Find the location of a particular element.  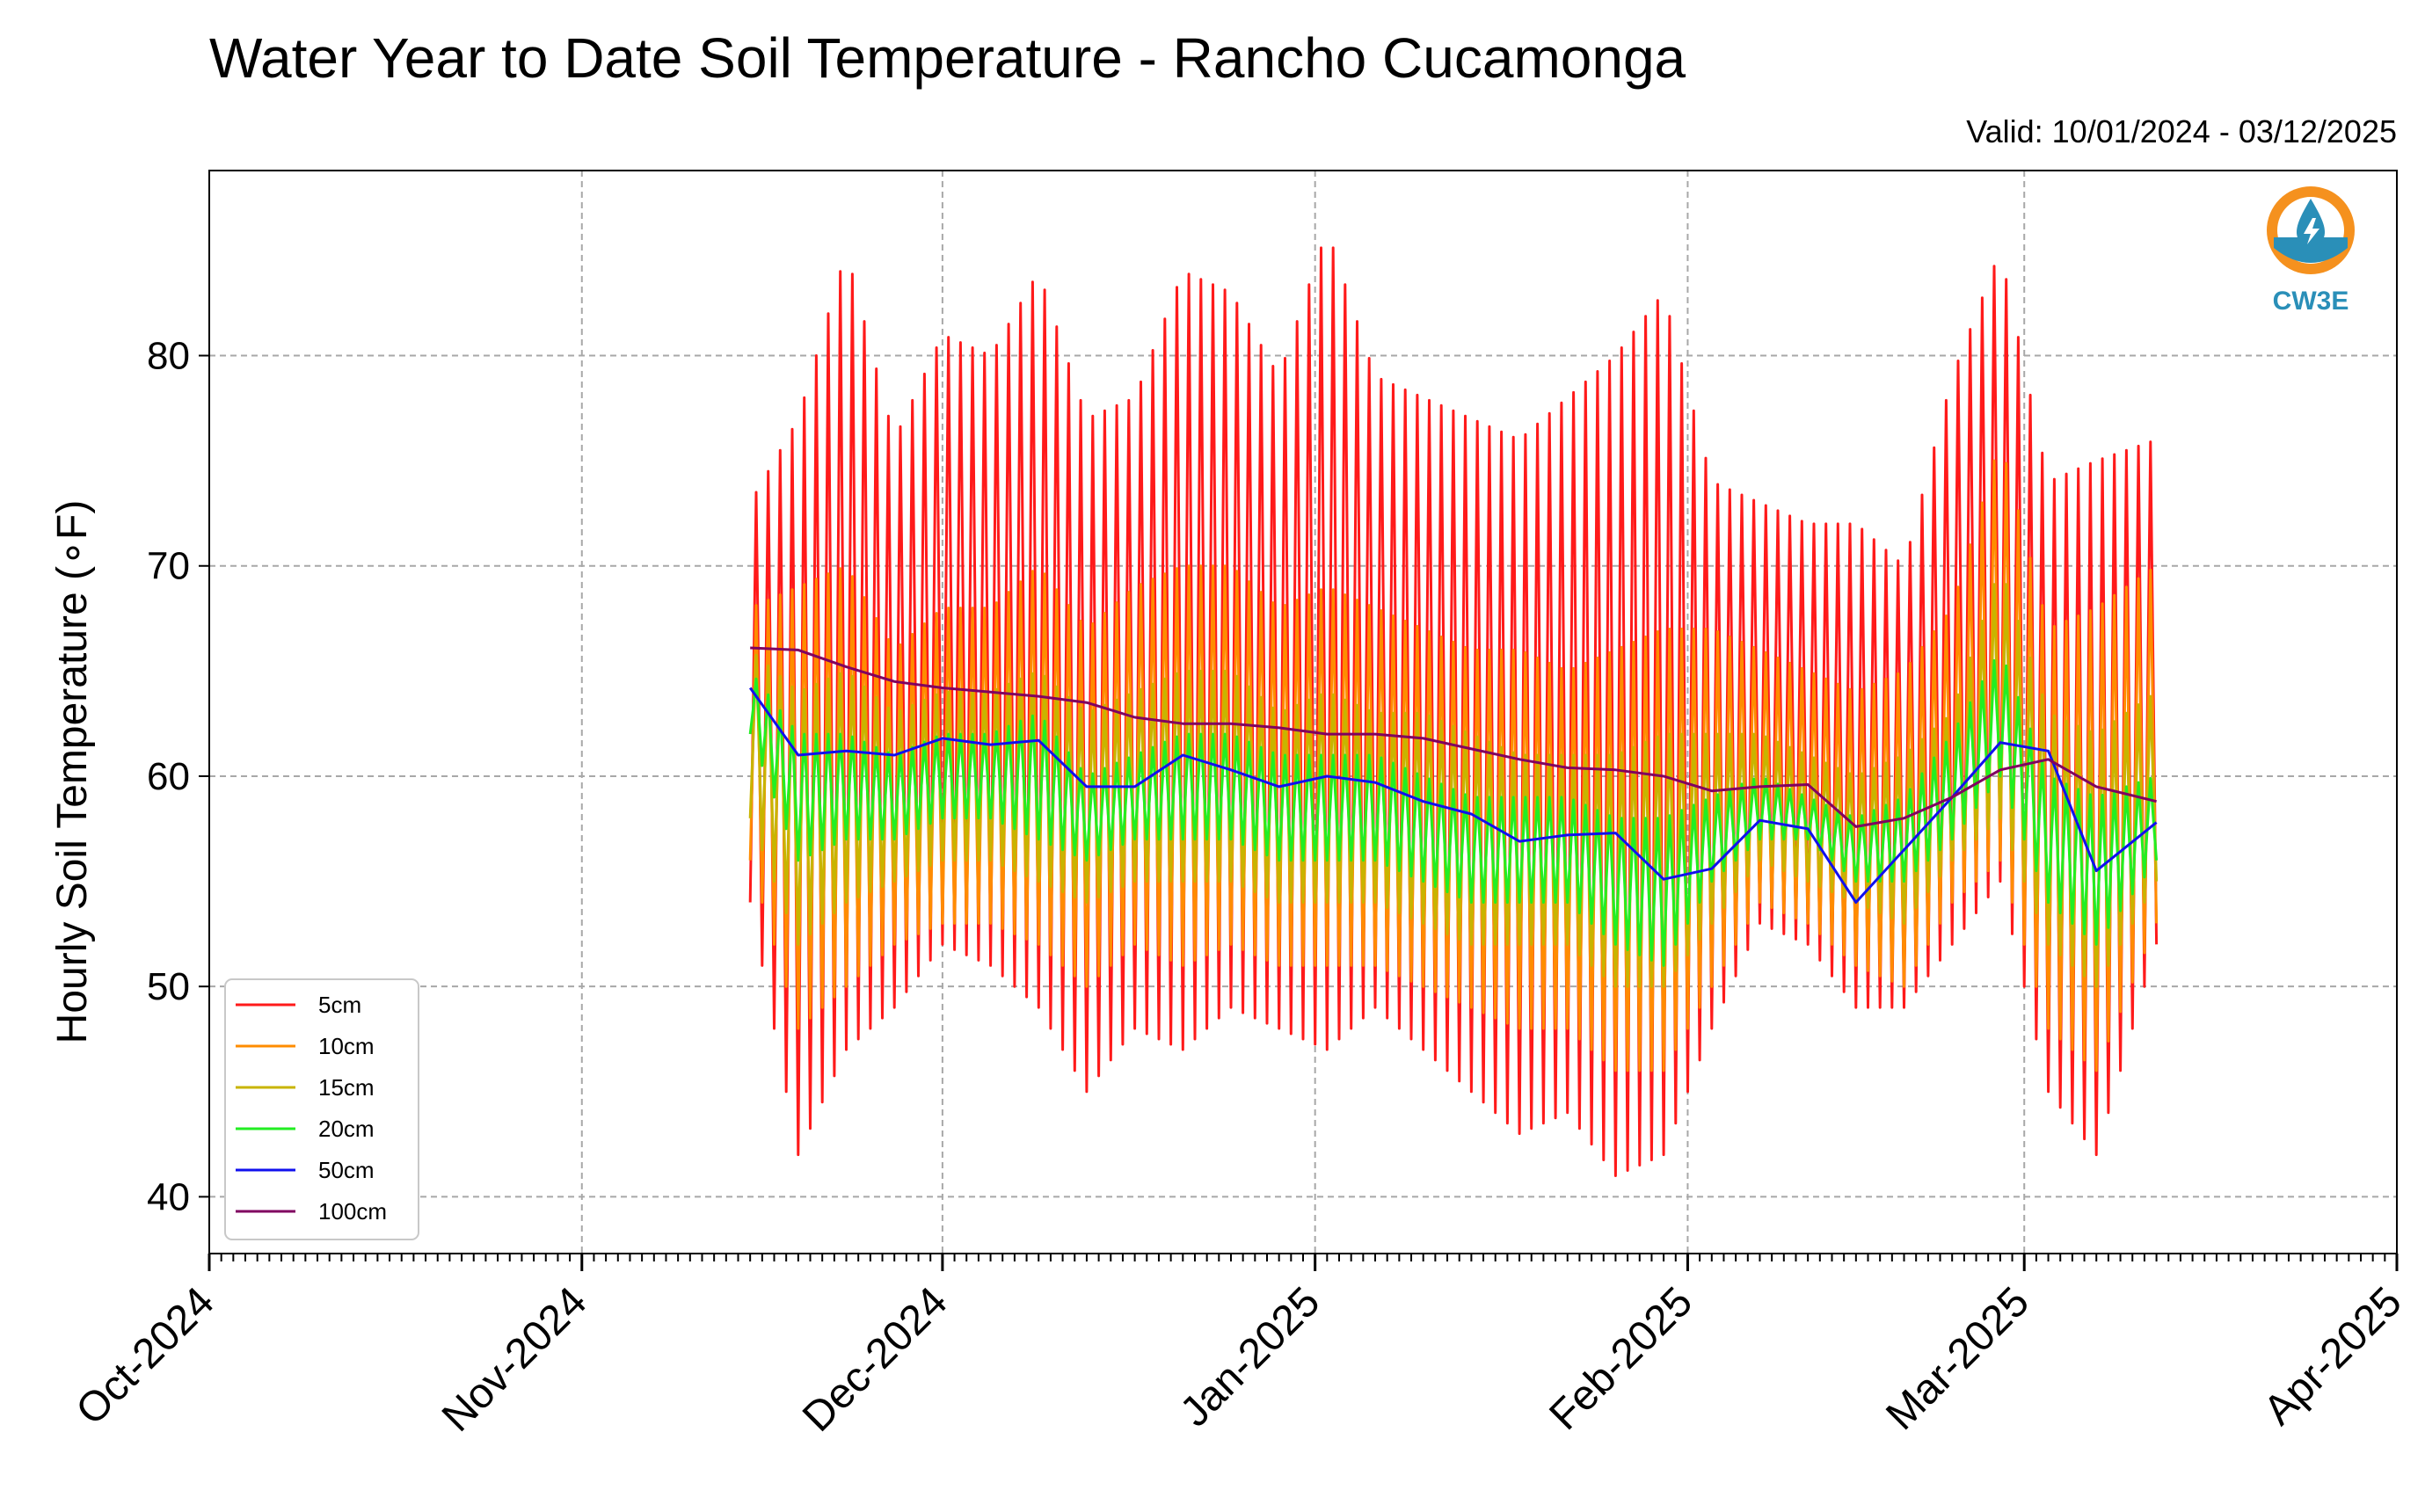

legend-label-5cm: 5cm is located at coordinates (339, 1005).